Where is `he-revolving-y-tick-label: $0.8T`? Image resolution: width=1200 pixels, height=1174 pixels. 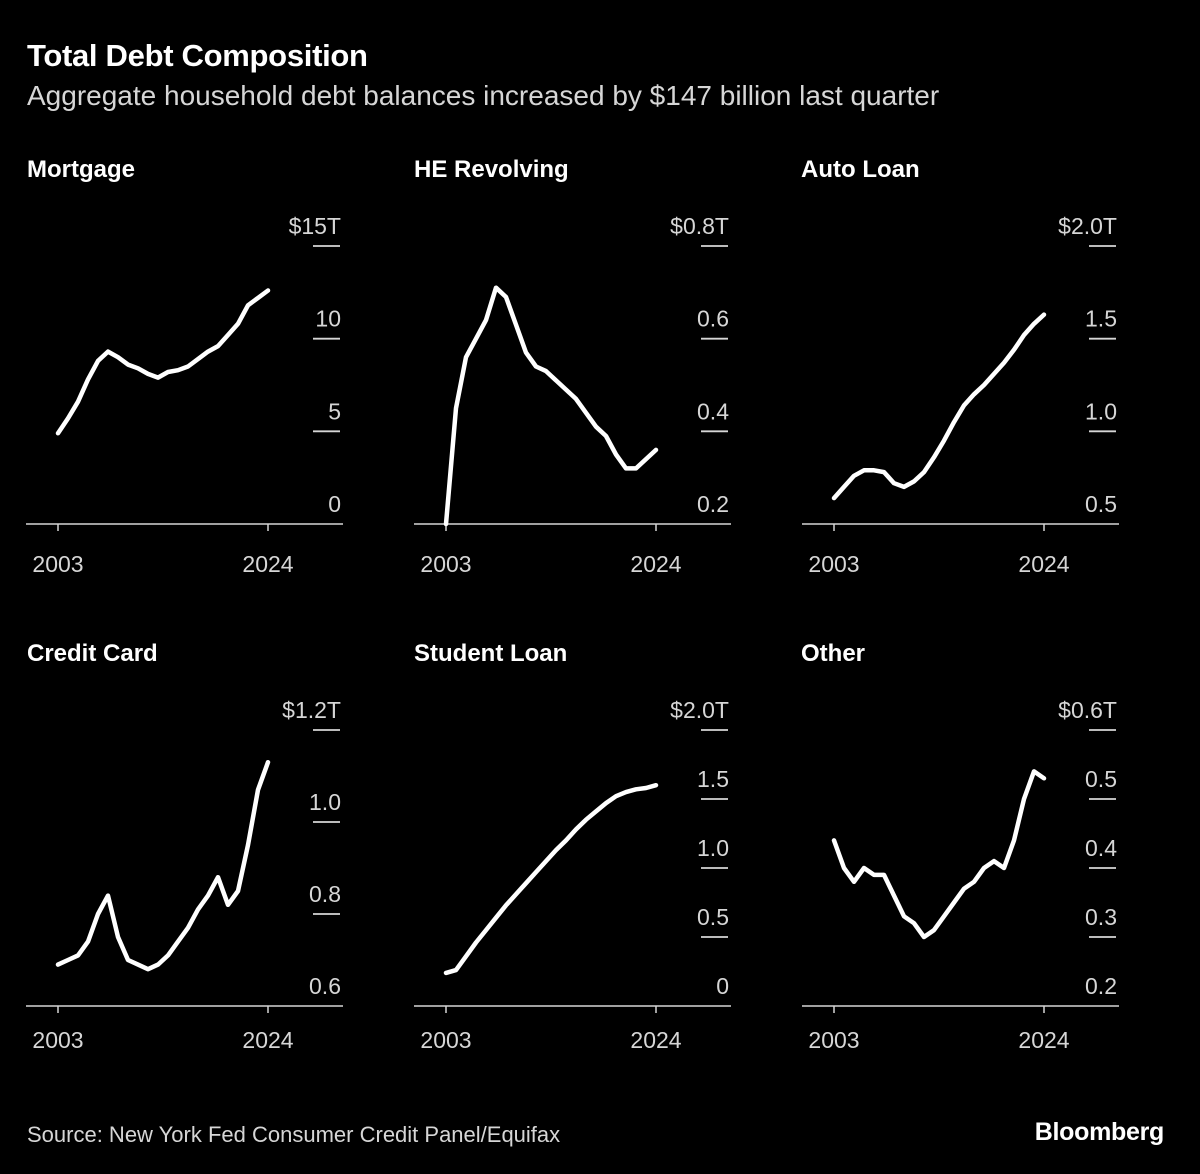
he-revolving-y-tick-label: $0.8T is located at coordinates (699, 226).